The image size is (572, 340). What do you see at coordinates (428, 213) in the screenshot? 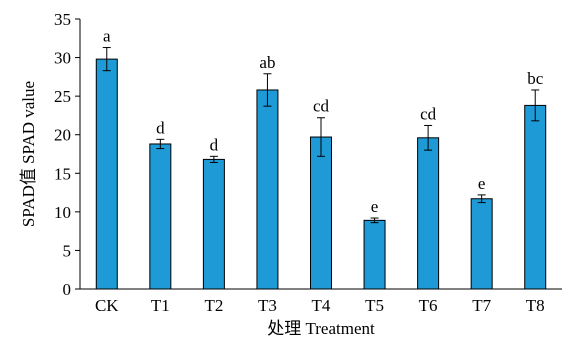
I see `bar-T6` at bounding box center [428, 213].